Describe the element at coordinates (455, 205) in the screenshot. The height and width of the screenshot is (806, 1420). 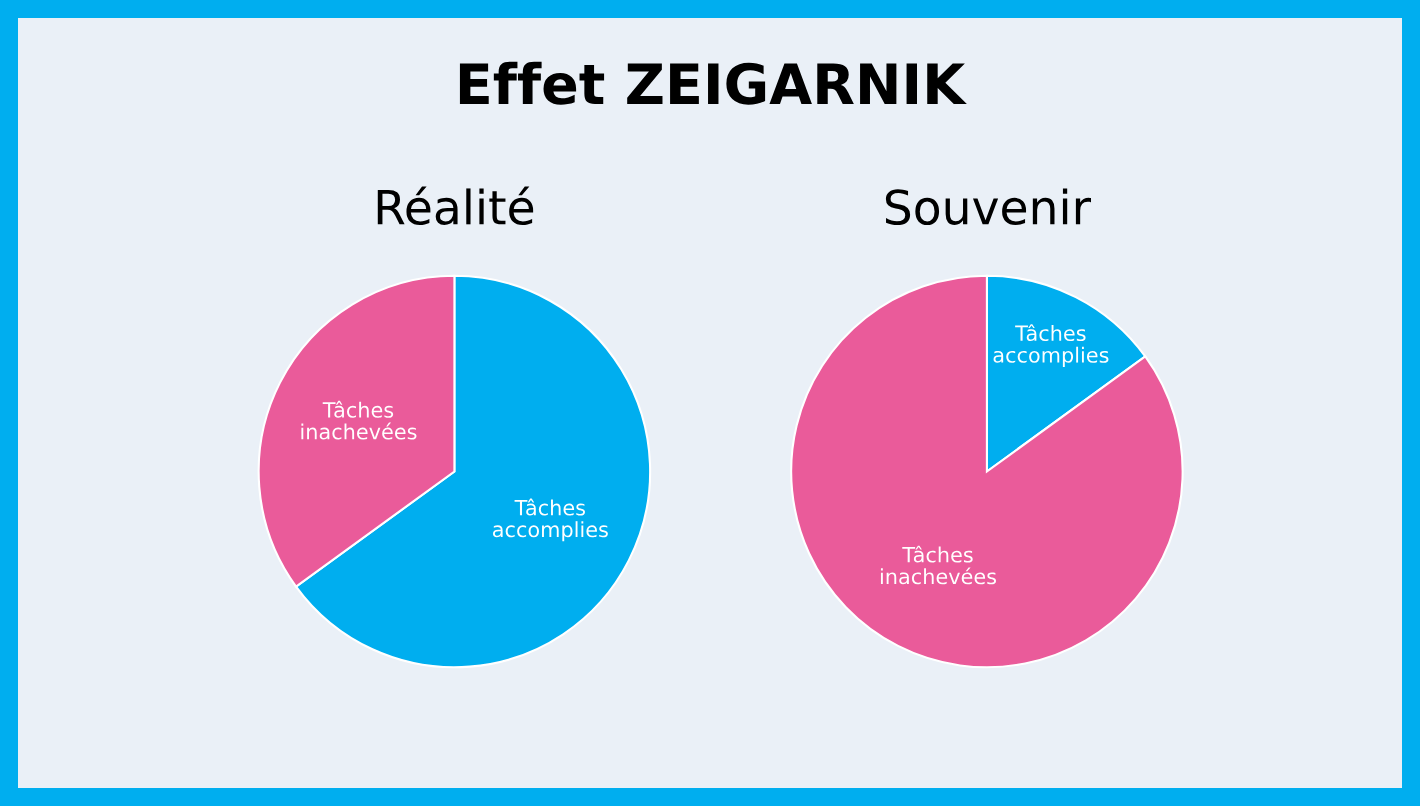
I see `chart-title: Réalité` at that location.